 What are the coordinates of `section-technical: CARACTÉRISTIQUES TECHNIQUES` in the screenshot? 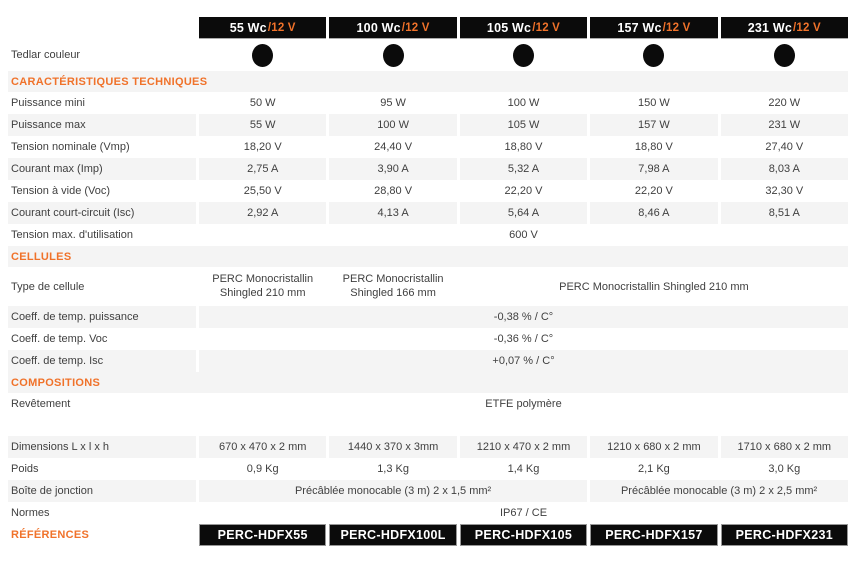 It's located at (428, 81).